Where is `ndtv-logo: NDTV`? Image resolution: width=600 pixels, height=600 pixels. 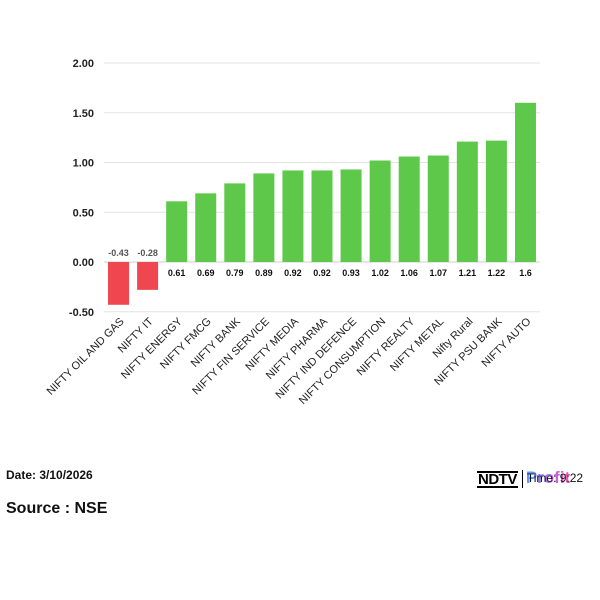
ndtv-logo: NDTV is located at coordinates (497, 479).